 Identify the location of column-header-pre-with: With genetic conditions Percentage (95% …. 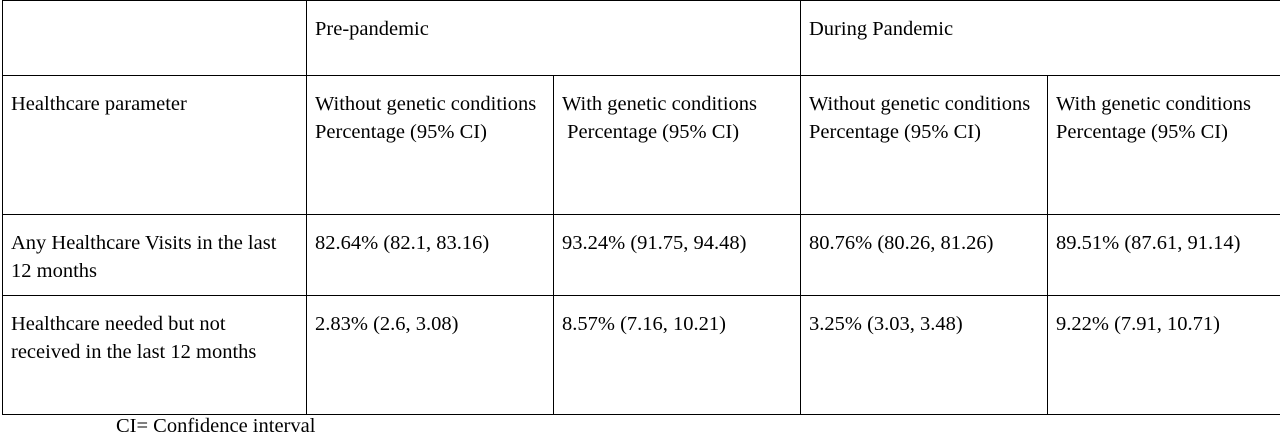
(677, 145).